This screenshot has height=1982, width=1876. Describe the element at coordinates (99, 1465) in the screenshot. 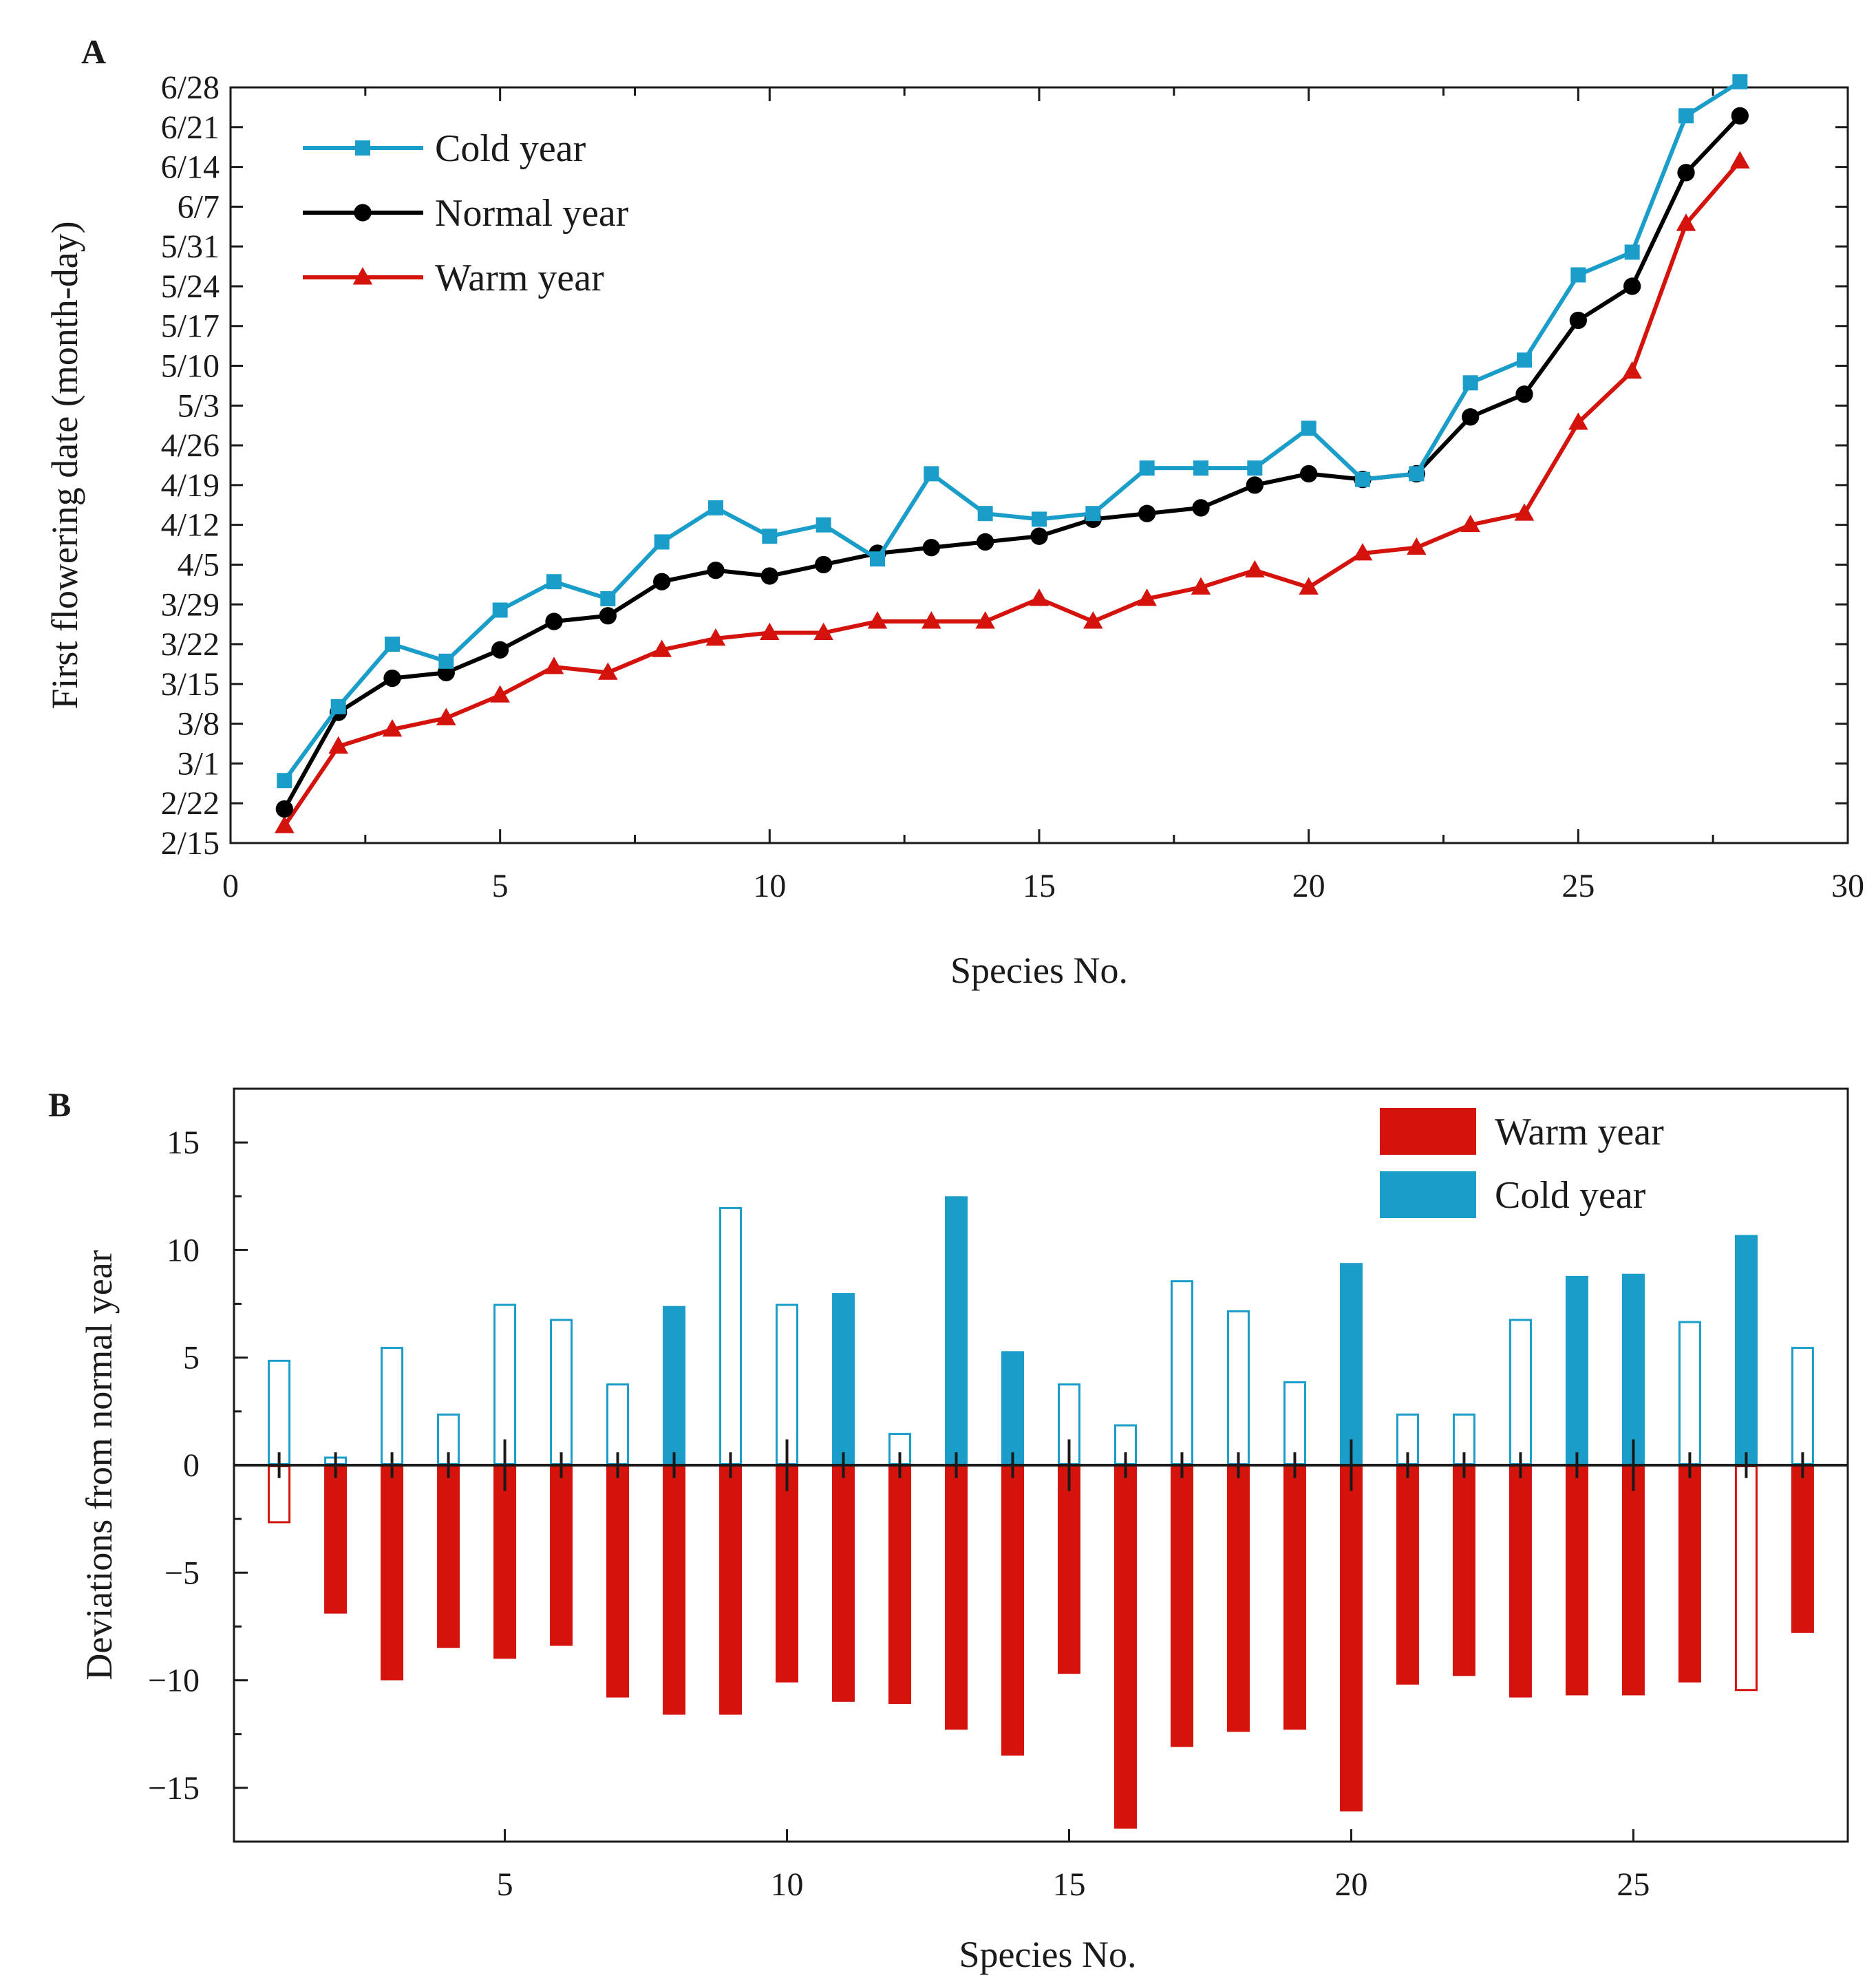

I see `y-axis-title-b: Deviations from normal year` at that location.